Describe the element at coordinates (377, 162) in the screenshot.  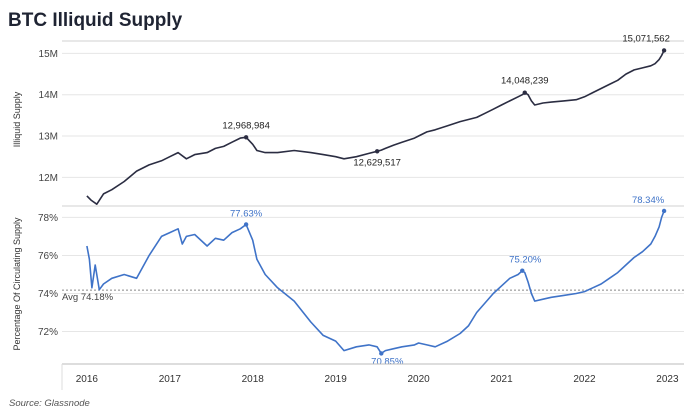
I see `supply-annotation-label: 12,629,517` at that location.